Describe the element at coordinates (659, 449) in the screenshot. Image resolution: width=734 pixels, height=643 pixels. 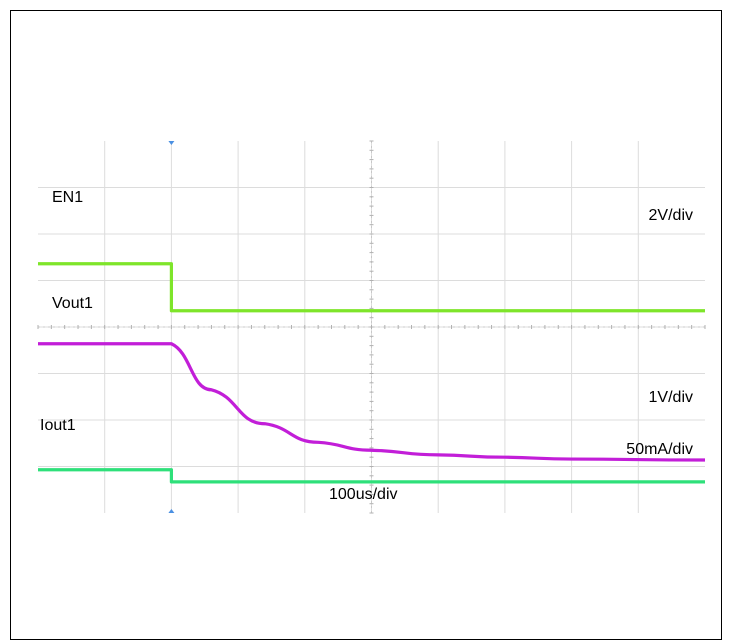
I see `scale-label-iout1: 50mA/div` at that location.